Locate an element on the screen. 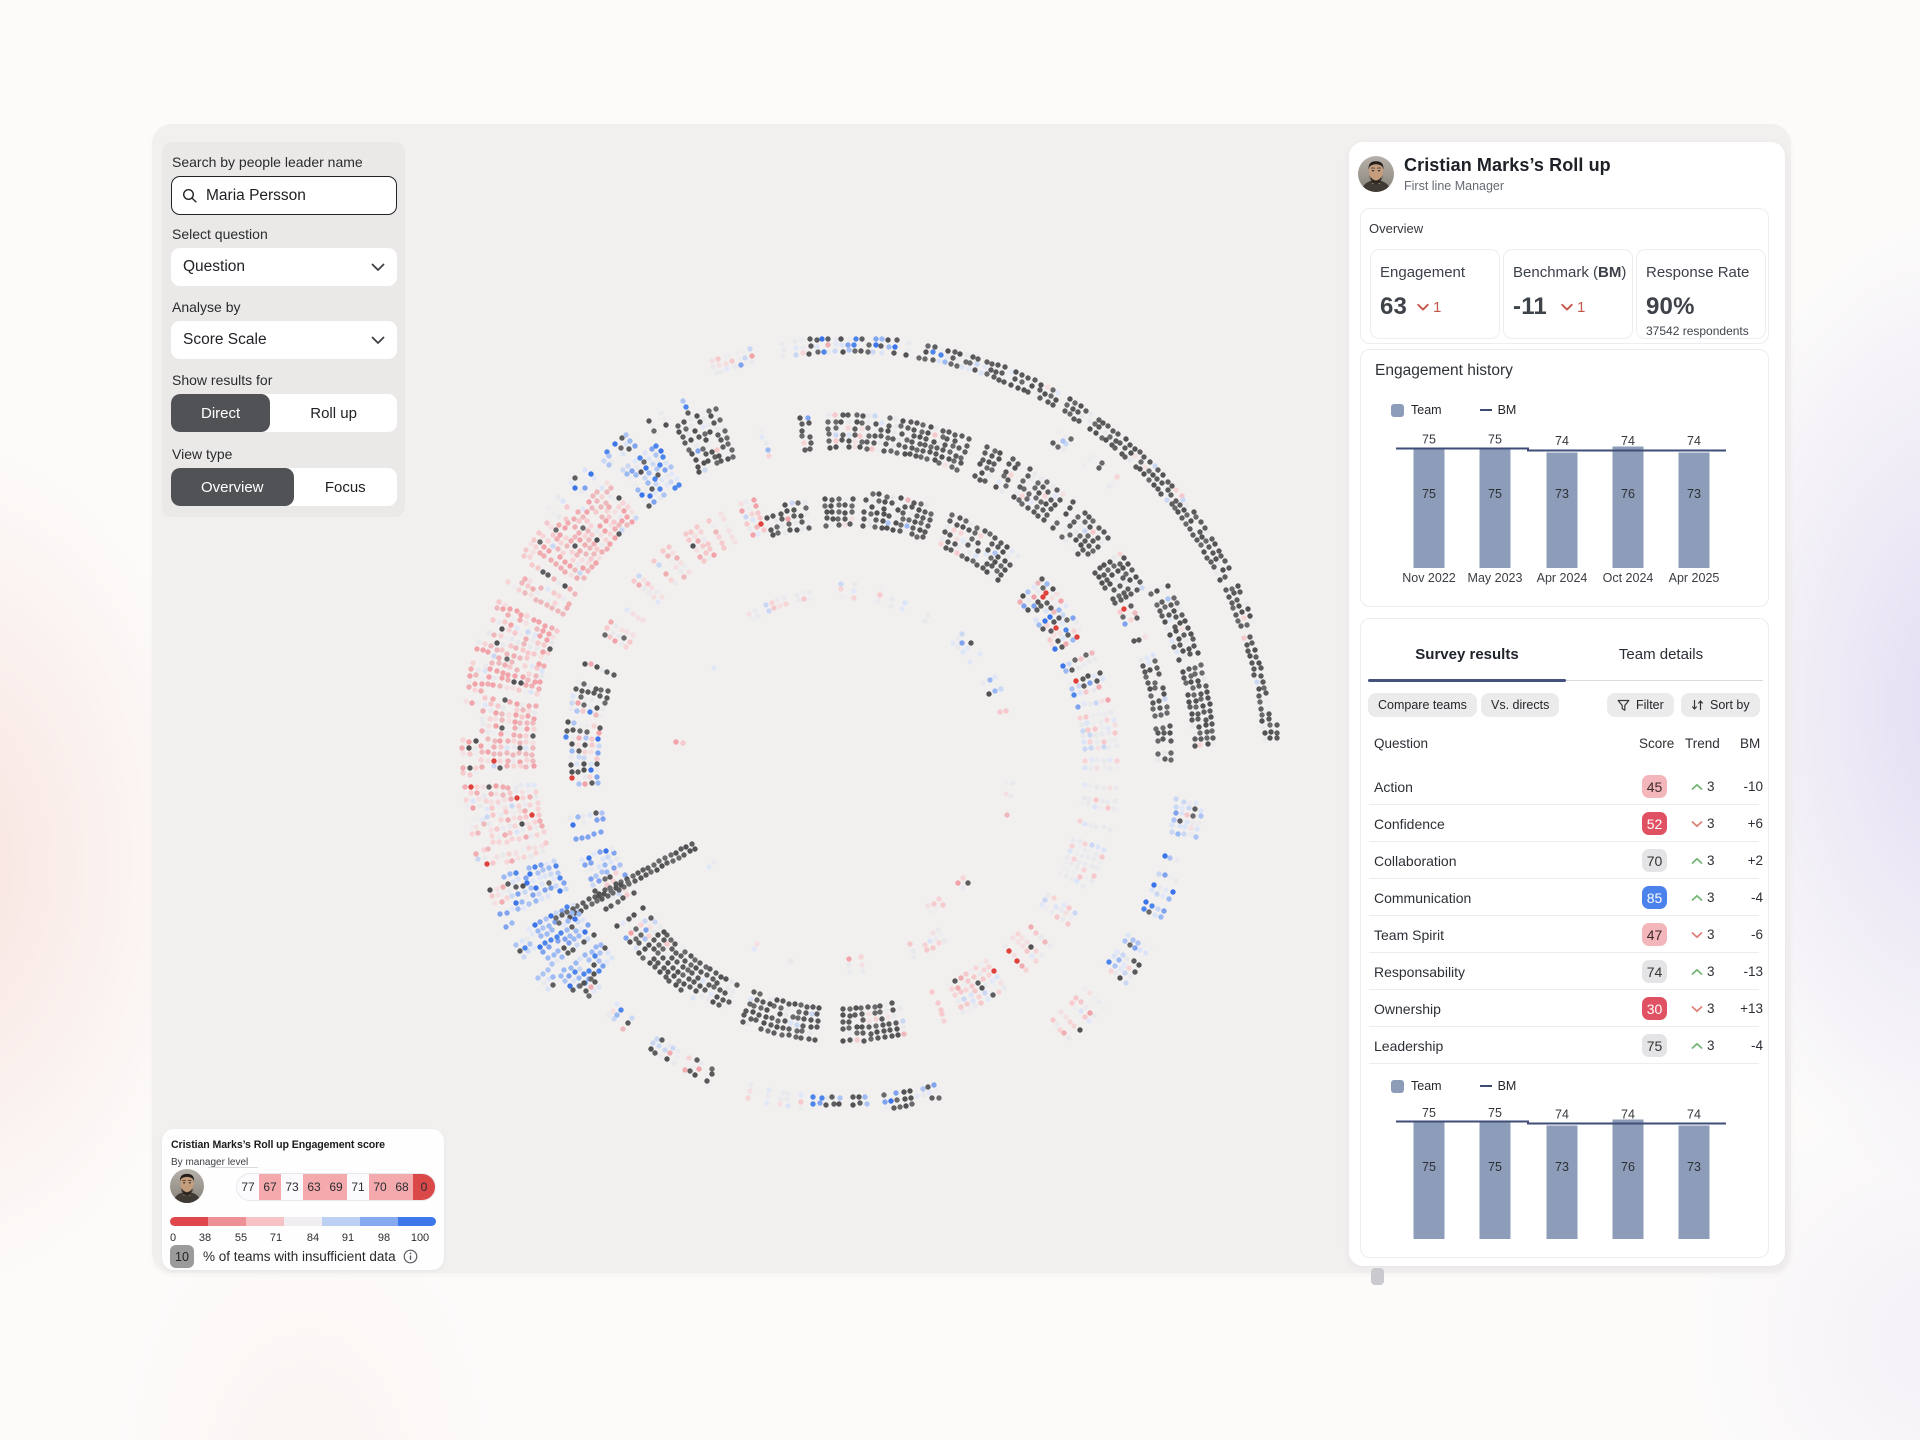 This screenshot has height=1440, width=1920. svg-text: May 2023 is located at coordinates (1495, 578).